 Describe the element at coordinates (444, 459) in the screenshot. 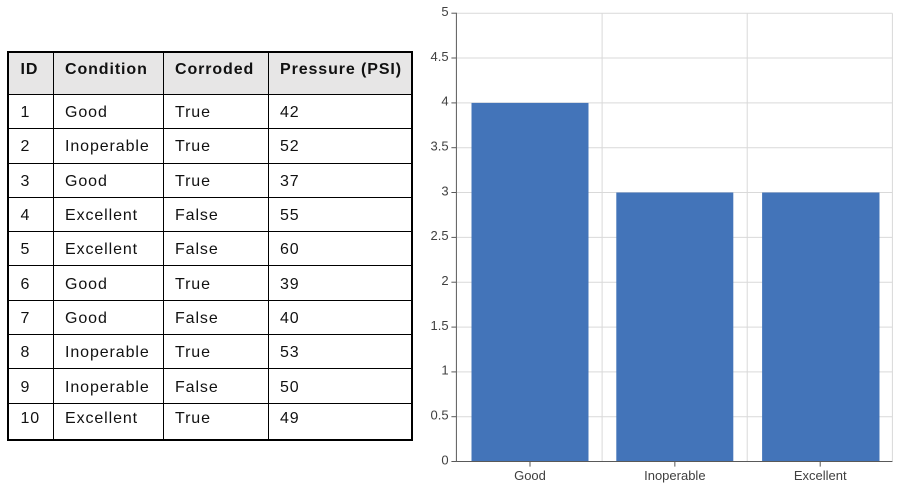

I see `svg-text: 0` at that location.